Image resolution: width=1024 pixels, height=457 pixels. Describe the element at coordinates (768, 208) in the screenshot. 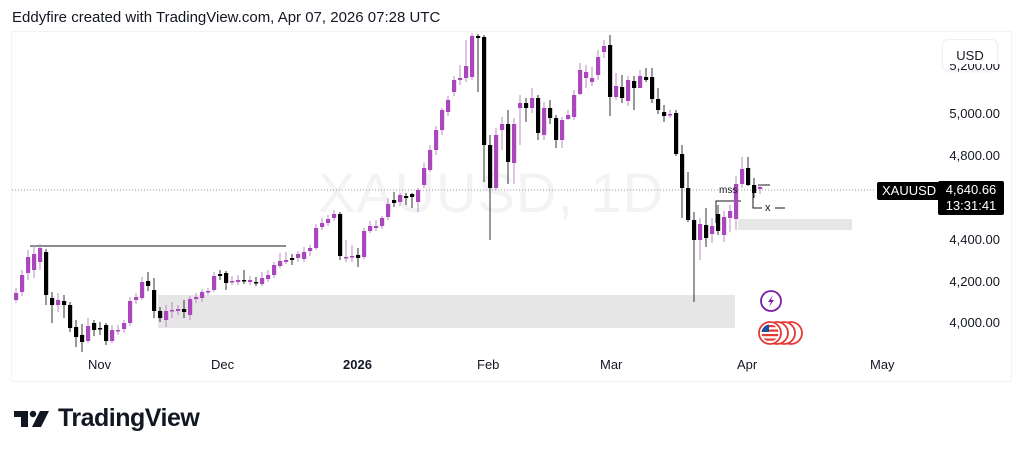

I see `x-mark-label: x` at that location.